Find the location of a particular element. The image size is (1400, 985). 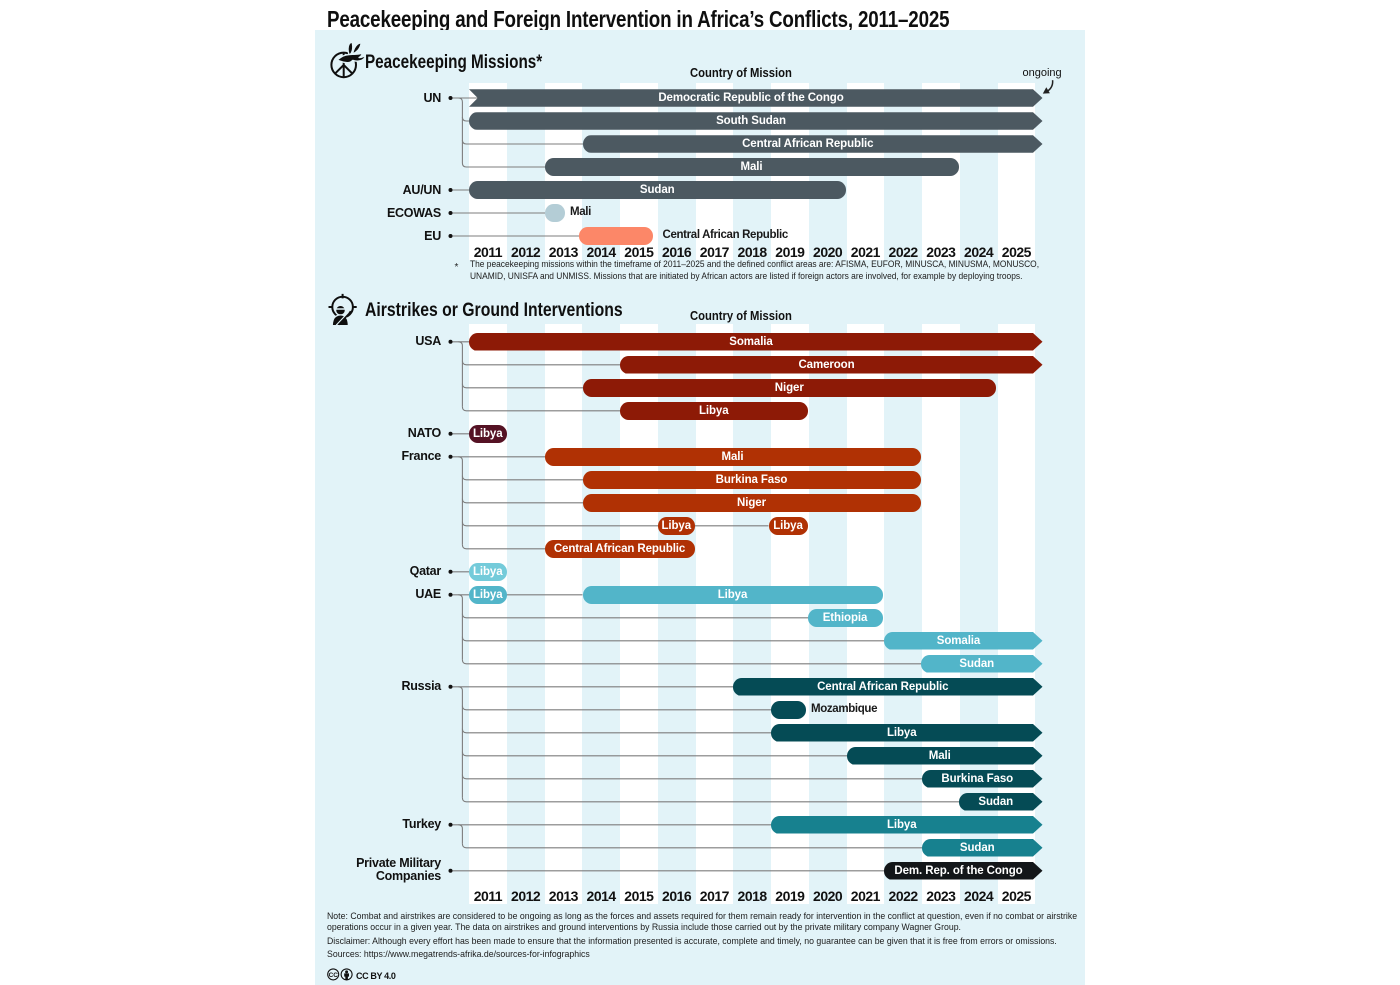

svg-text: CC is located at coordinates (333, 975).